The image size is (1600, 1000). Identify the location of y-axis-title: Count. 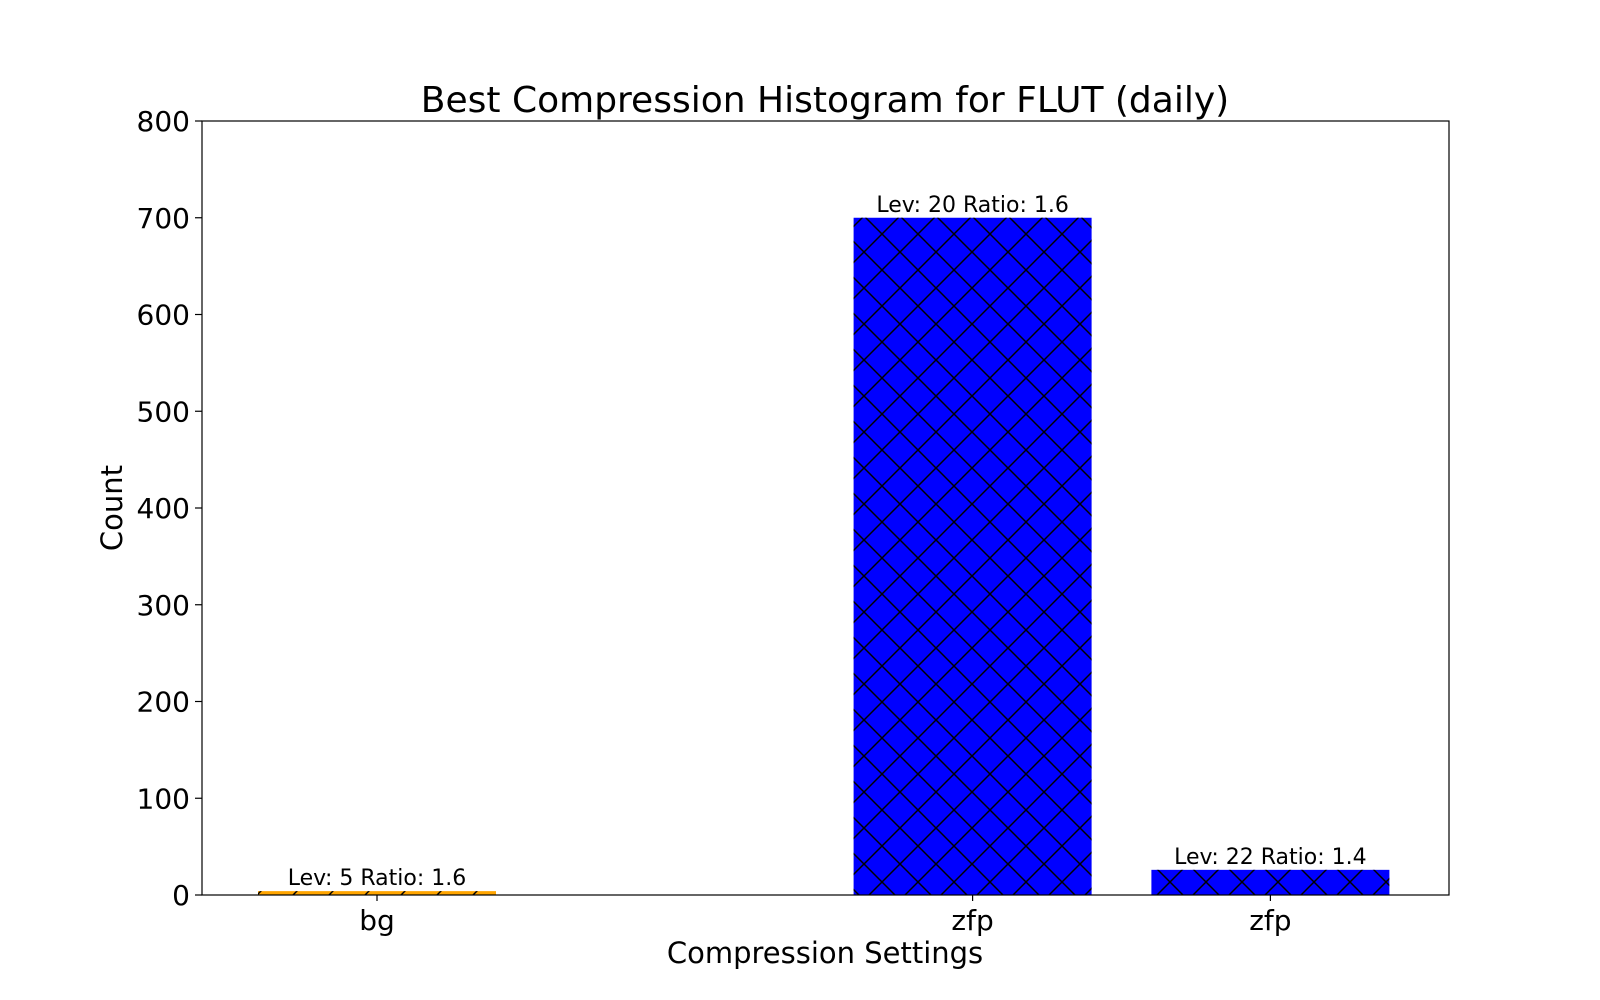
(112, 508).